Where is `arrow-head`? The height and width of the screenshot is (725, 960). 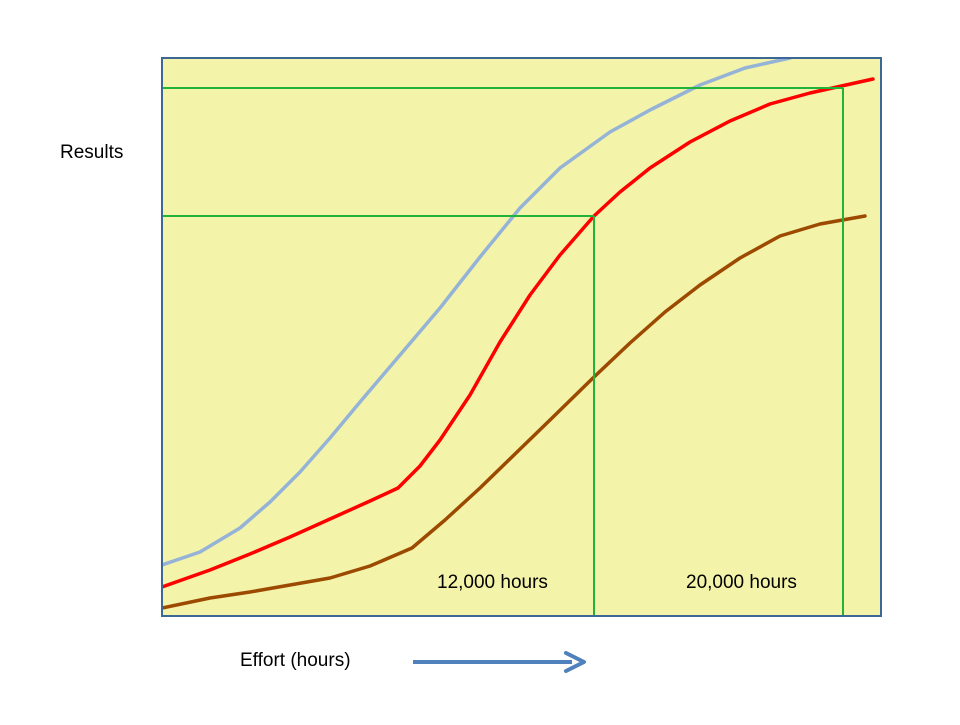
arrow-head is located at coordinates (575, 662).